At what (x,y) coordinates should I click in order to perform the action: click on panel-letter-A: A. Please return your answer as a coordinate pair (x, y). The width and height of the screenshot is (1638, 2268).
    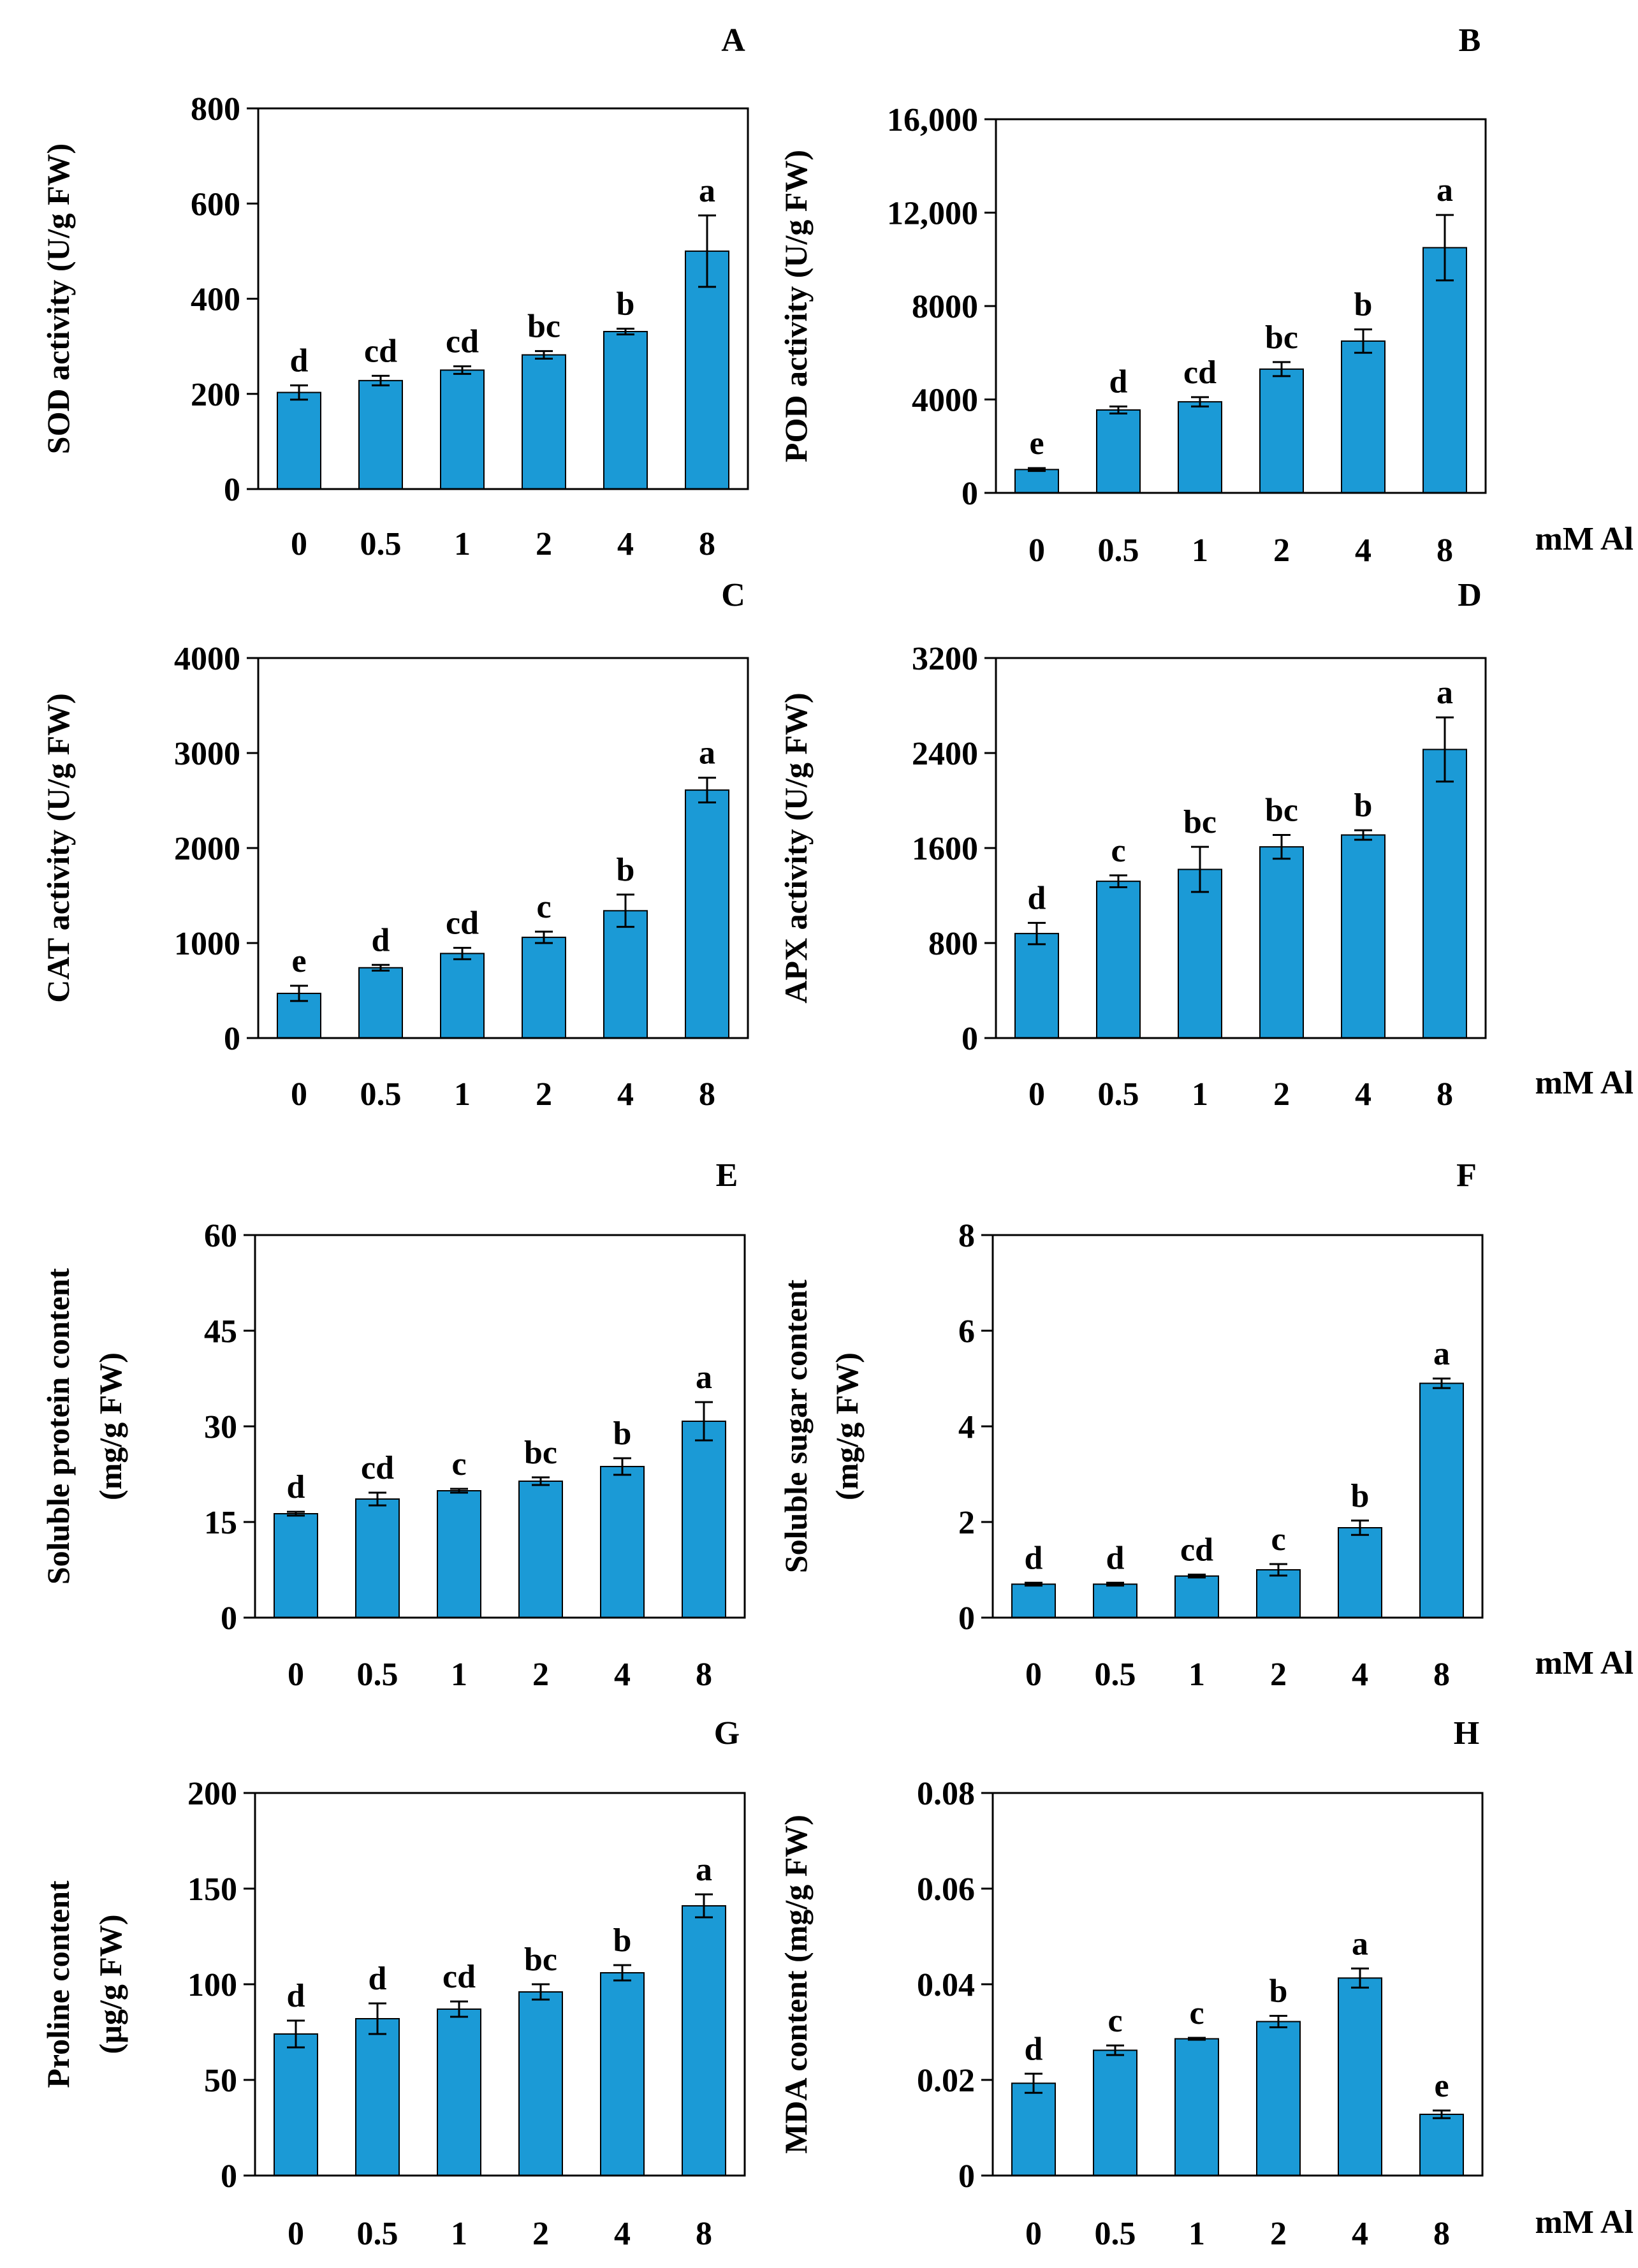
    Looking at the image, I should click on (733, 40).